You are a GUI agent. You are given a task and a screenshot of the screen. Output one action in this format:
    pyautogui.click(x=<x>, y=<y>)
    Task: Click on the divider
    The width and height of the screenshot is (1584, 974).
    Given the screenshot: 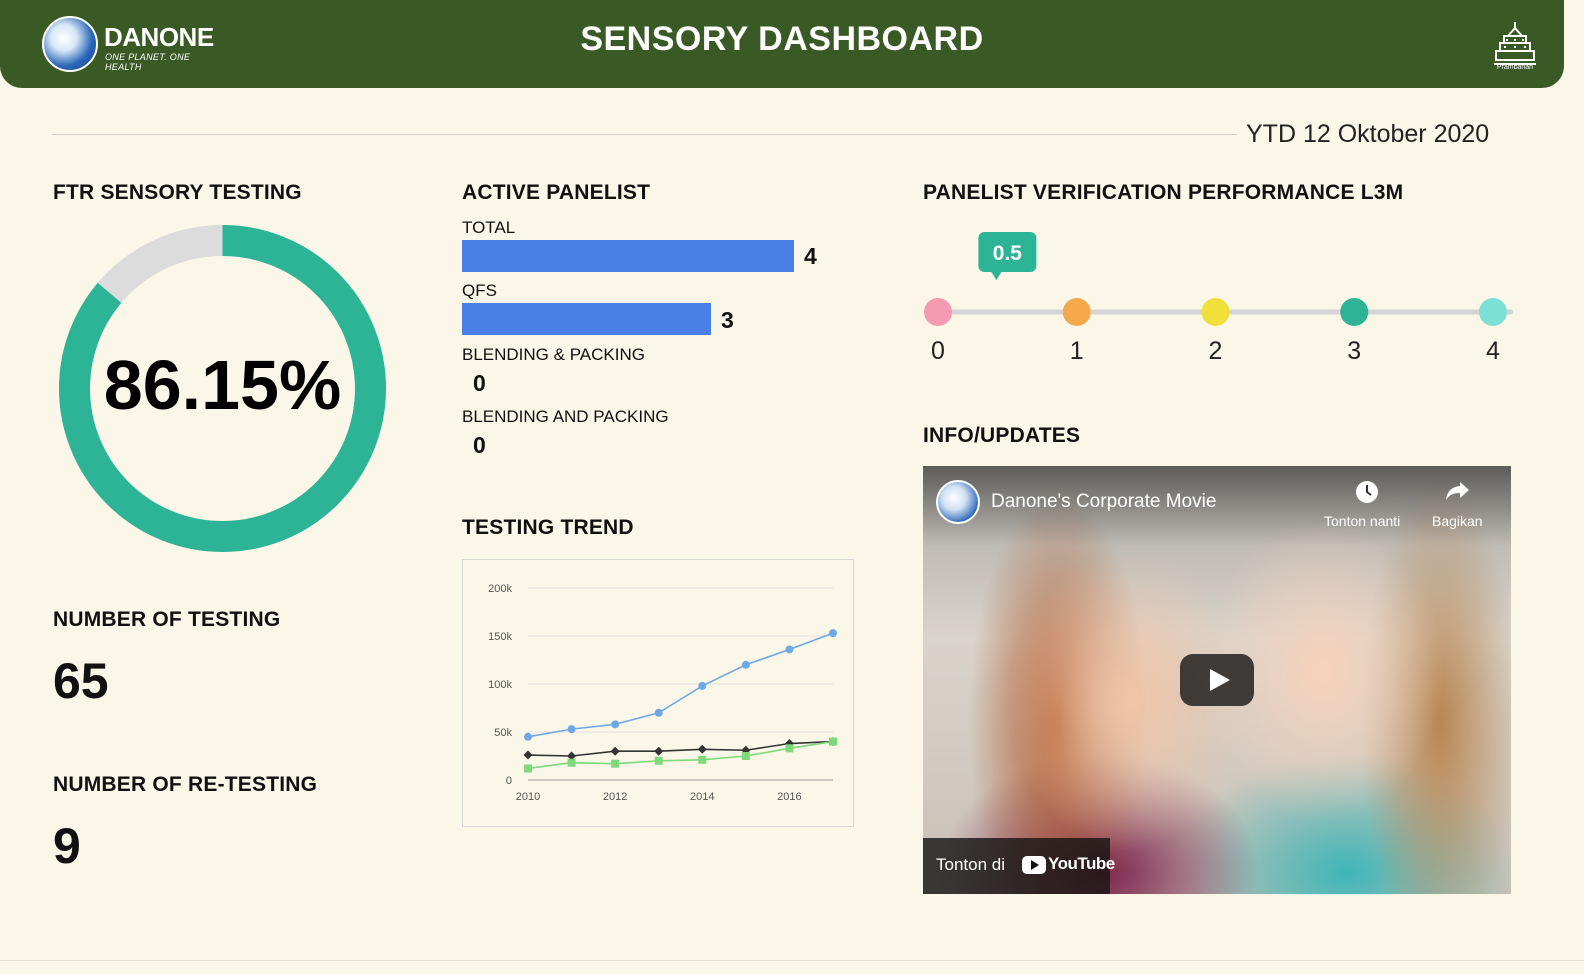 What is the action you would take?
    pyautogui.click(x=644, y=134)
    